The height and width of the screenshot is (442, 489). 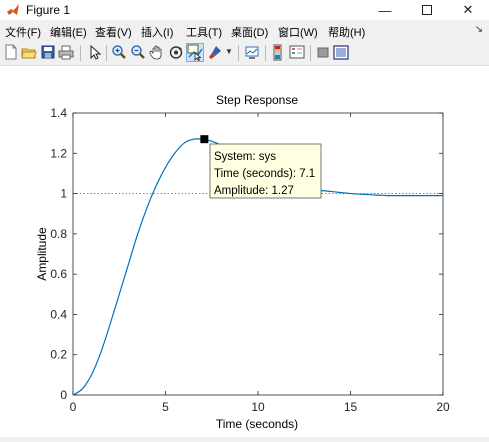 I want to click on menu-file: 文件(F), so click(x=23, y=33).